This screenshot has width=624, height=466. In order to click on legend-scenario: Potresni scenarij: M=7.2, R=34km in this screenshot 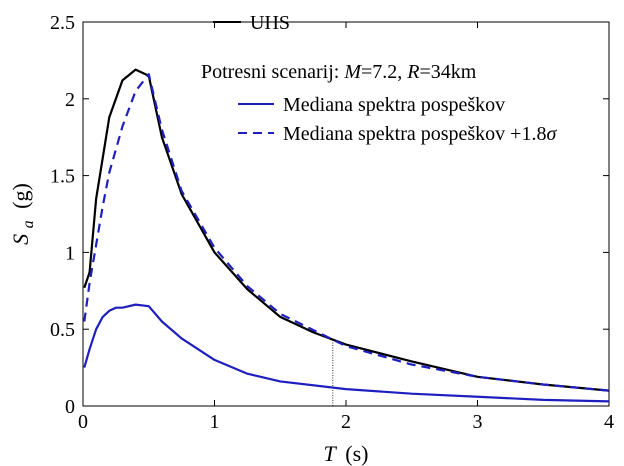, I will do `click(339, 72)`.